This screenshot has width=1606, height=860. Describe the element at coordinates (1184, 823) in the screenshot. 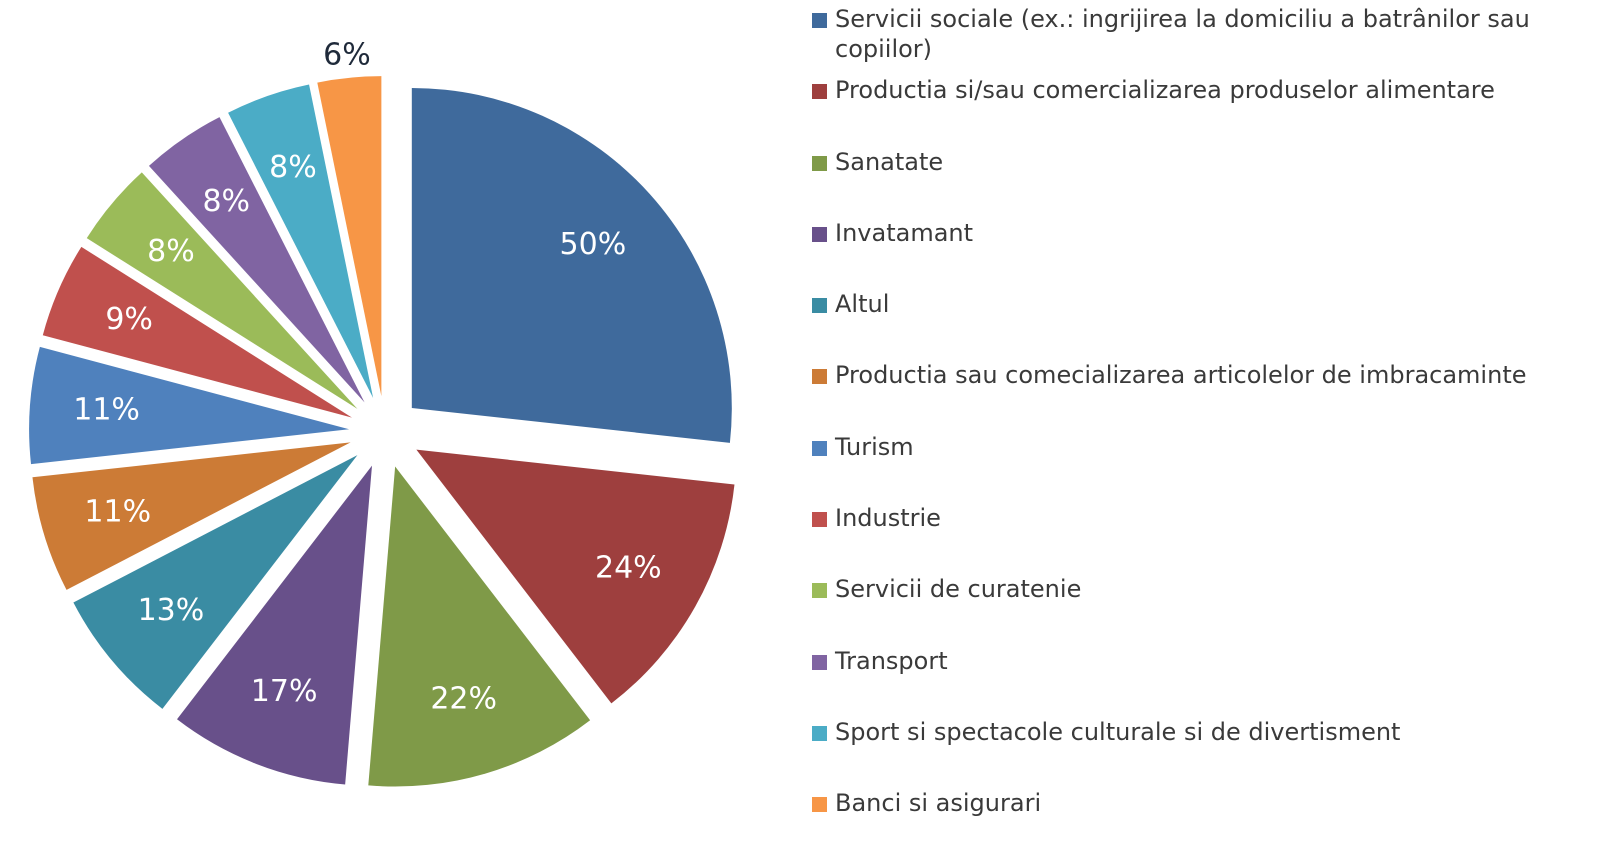

I see `legend-item: Banci si asigurari` at that location.